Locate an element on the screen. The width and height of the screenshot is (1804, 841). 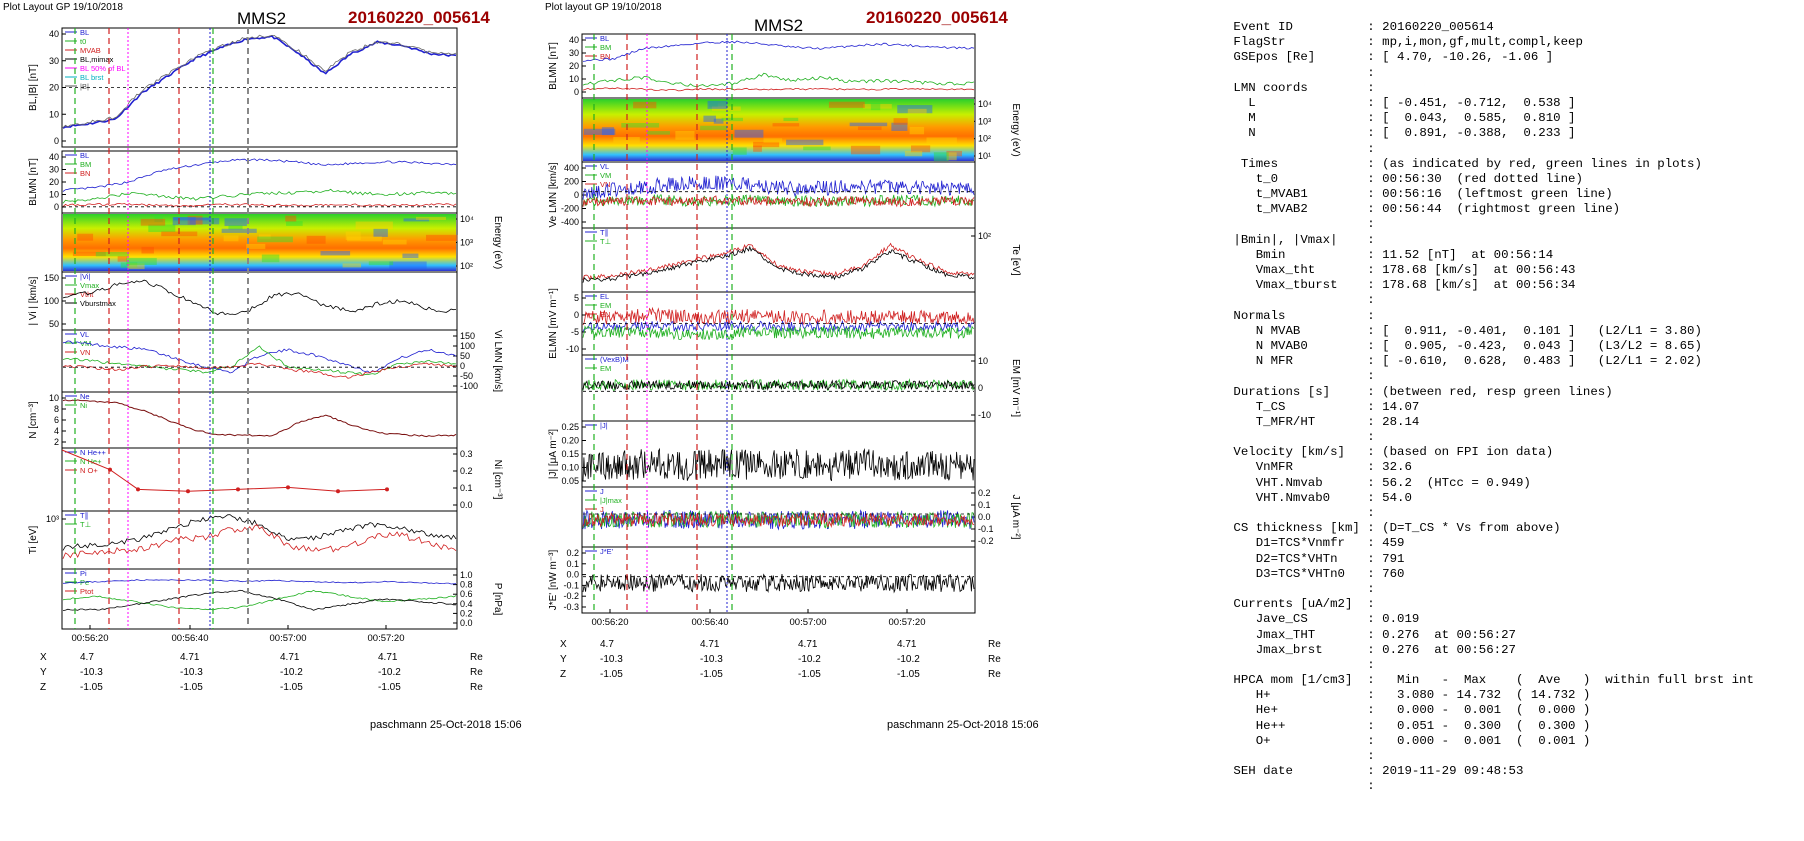
x-tick-label: 00:57:20 is located at coordinates (907, 622).